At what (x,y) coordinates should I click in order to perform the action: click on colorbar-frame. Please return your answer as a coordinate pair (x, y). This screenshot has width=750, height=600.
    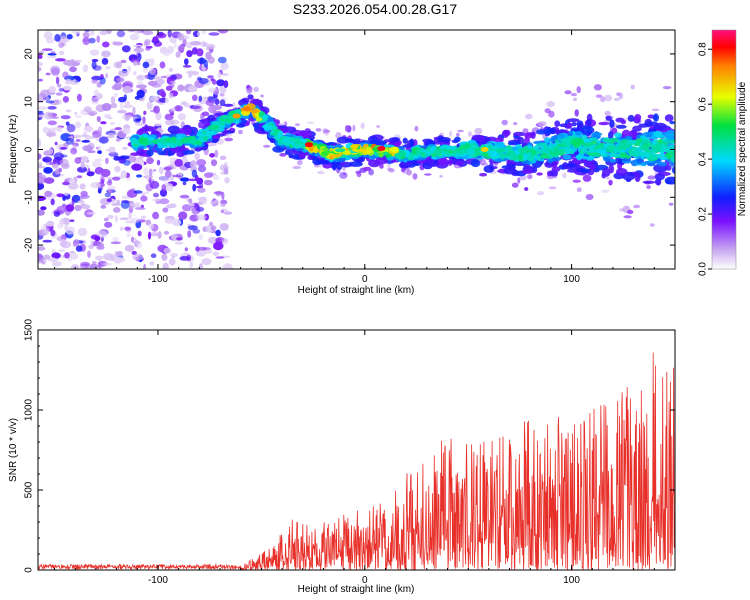
    Looking at the image, I should click on (724, 149).